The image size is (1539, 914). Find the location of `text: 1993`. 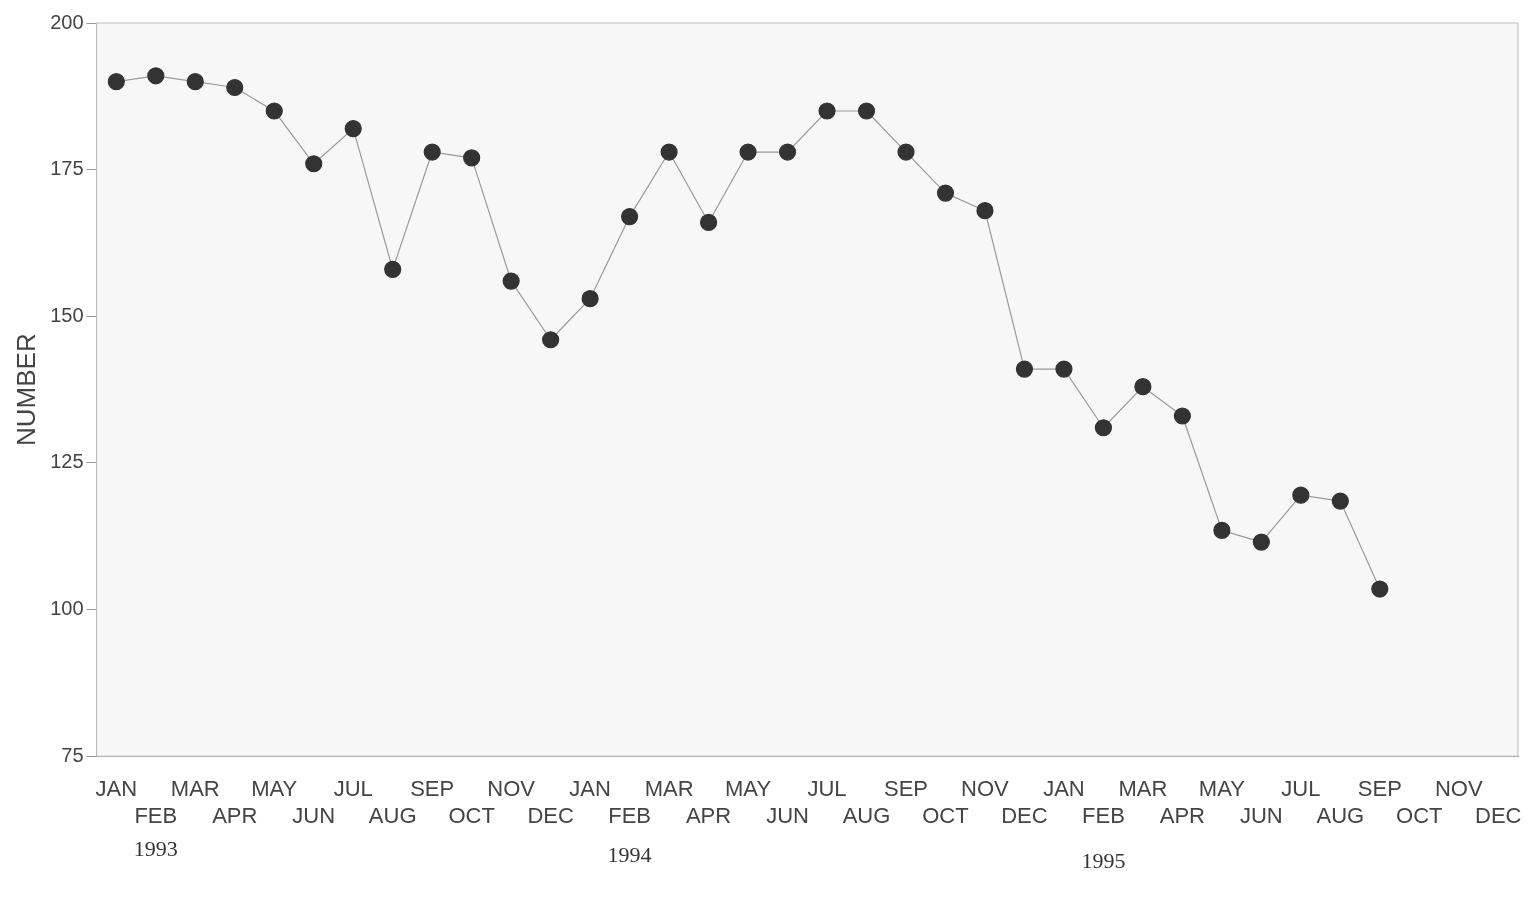

text: 1993 is located at coordinates (155, 849).